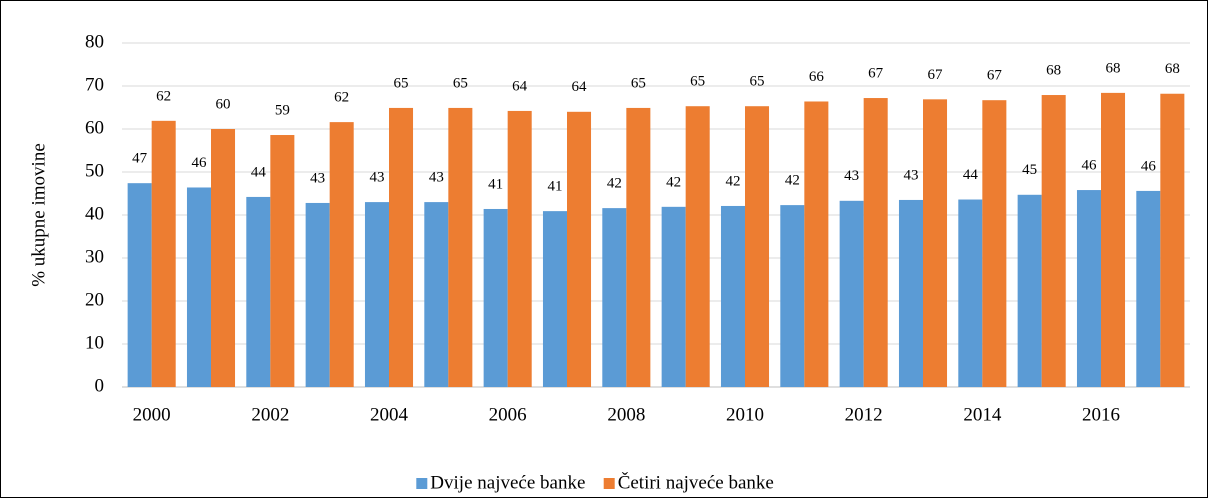 This screenshot has width=1208, height=498. I want to click on x-tick-label: 2010, so click(745, 414).